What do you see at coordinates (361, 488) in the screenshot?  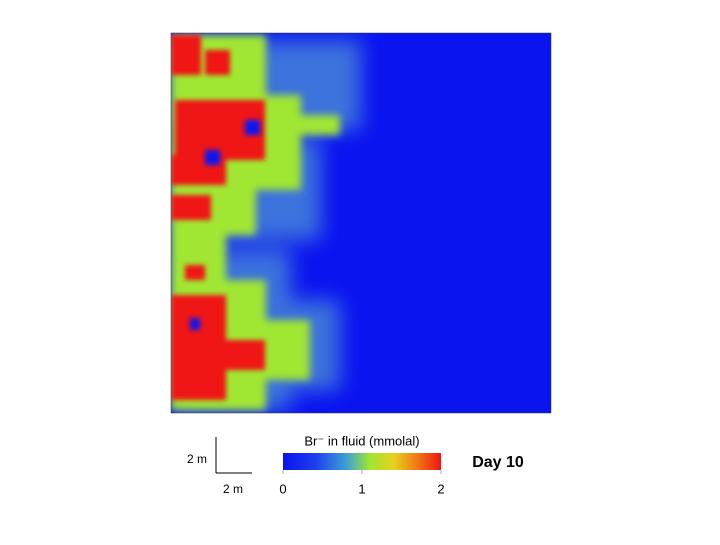 I see `colorbar-tick-label: 1` at bounding box center [361, 488].